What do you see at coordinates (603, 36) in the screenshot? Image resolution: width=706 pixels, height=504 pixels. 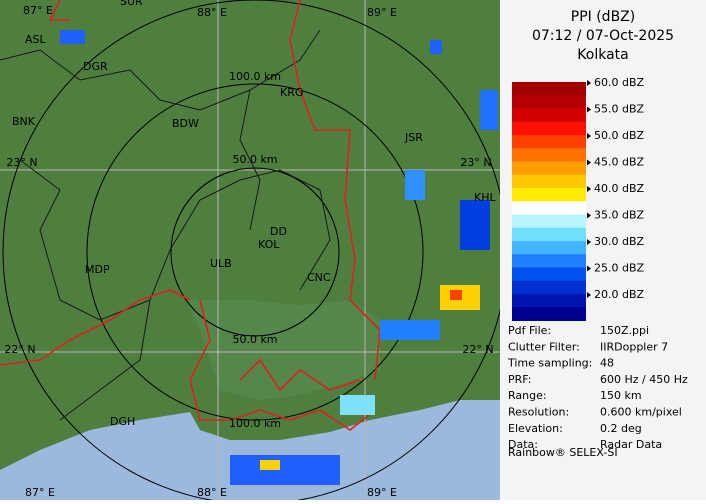 I see `panel-time: 07:12 / 07-Oct-2025` at bounding box center [603, 36].